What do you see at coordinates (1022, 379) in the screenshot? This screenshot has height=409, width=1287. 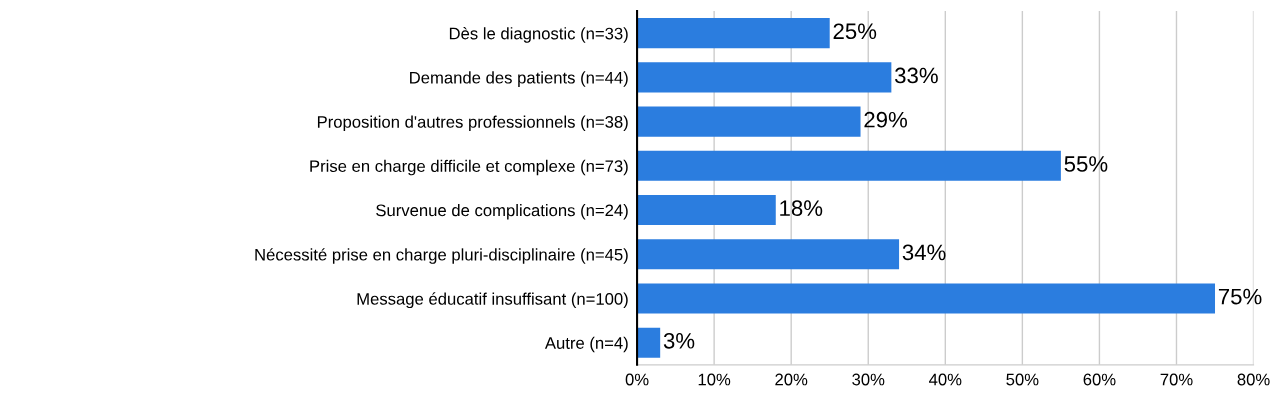 I see `x-tick-label: 50%` at bounding box center [1022, 379].